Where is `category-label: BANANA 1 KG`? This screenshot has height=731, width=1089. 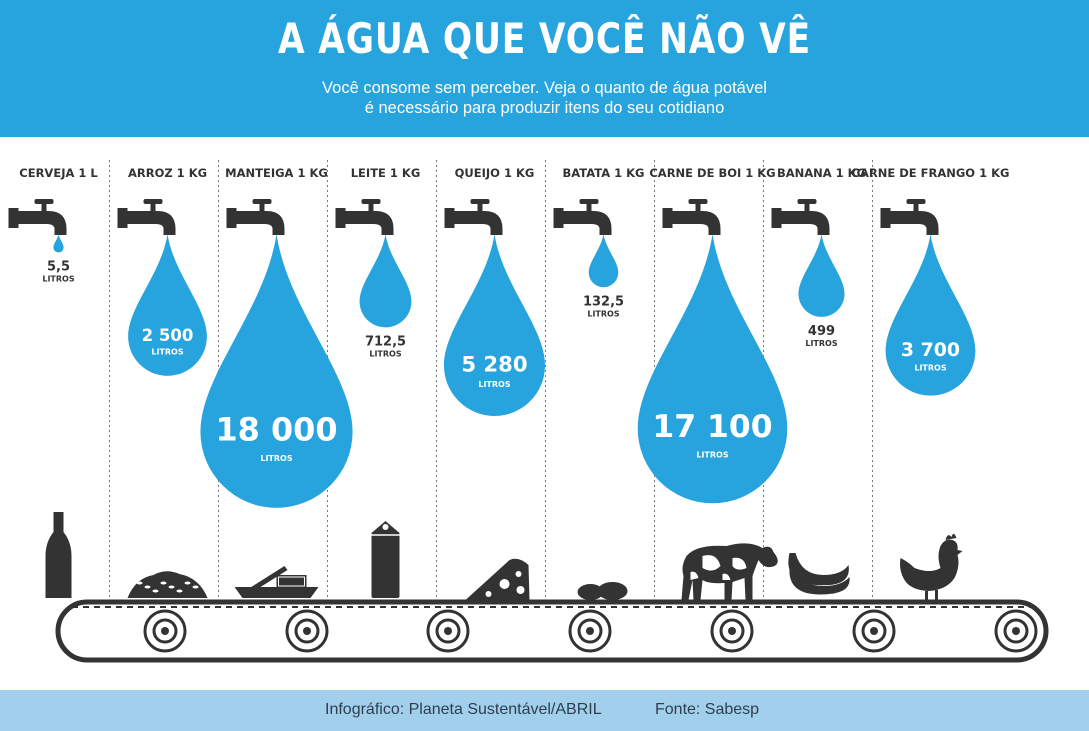 category-label: BANANA 1 KG is located at coordinates (821, 173).